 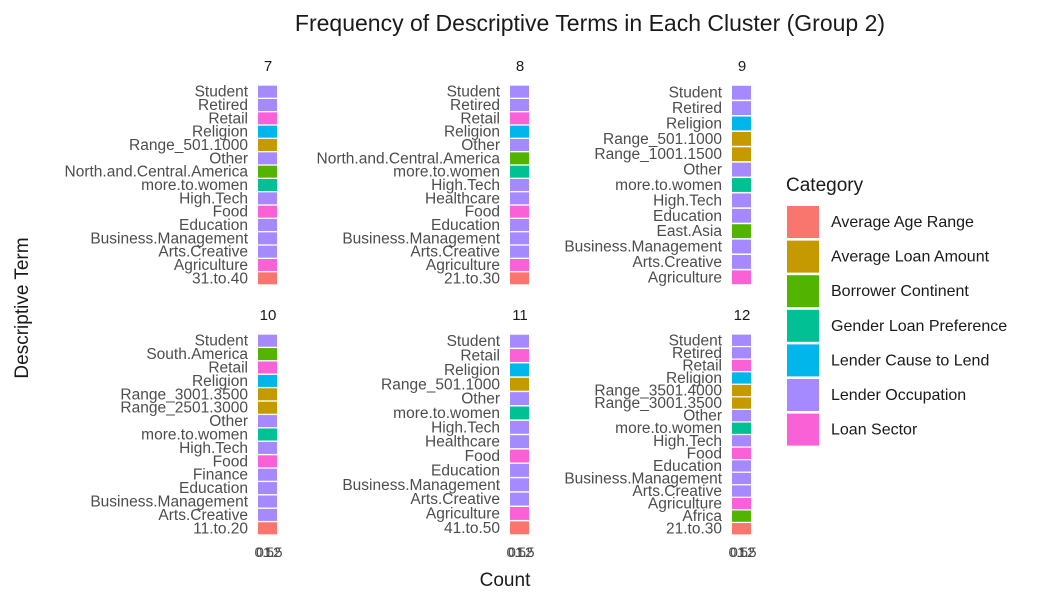 What do you see at coordinates (505, 580) in the screenshot?
I see `x-axis-title: Count` at bounding box center [505, 580].